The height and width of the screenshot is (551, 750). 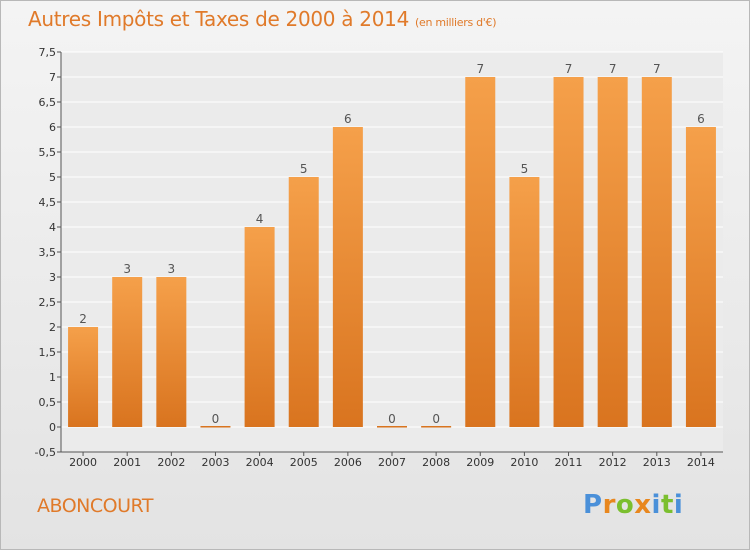 What do you see at coordinates (524, 462) in the screenshot?
I see `x-tick-label: 2010` at bounding box center [524, 462].